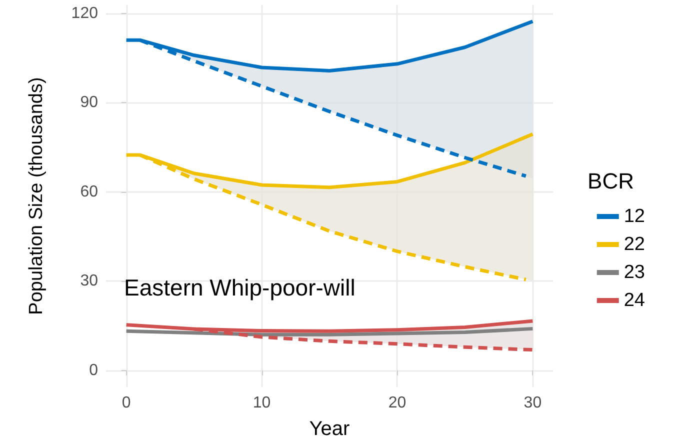 The image size is (680, 444). What do you see at coordinates (126, 403) in the screenshot?
I see `x-tick-label: 0` at bounding box center [126, 403].